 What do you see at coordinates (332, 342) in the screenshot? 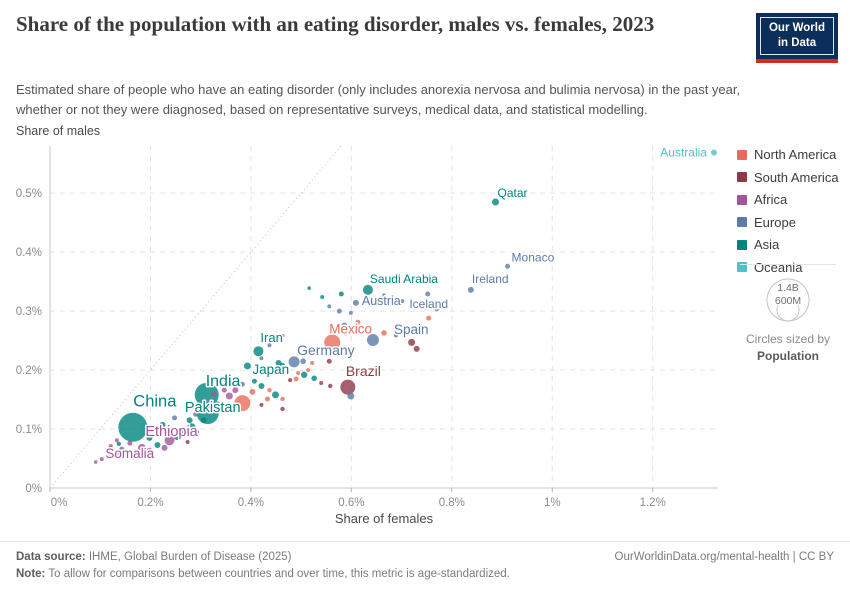
I see `data-point-mexico` at bounding box center [332, 342].